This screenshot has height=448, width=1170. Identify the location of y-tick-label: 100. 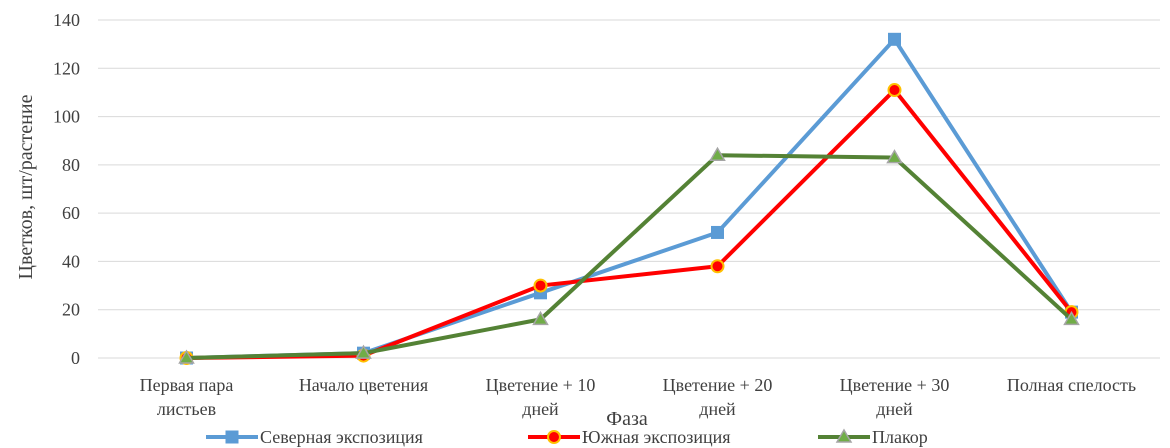
(66, 117).